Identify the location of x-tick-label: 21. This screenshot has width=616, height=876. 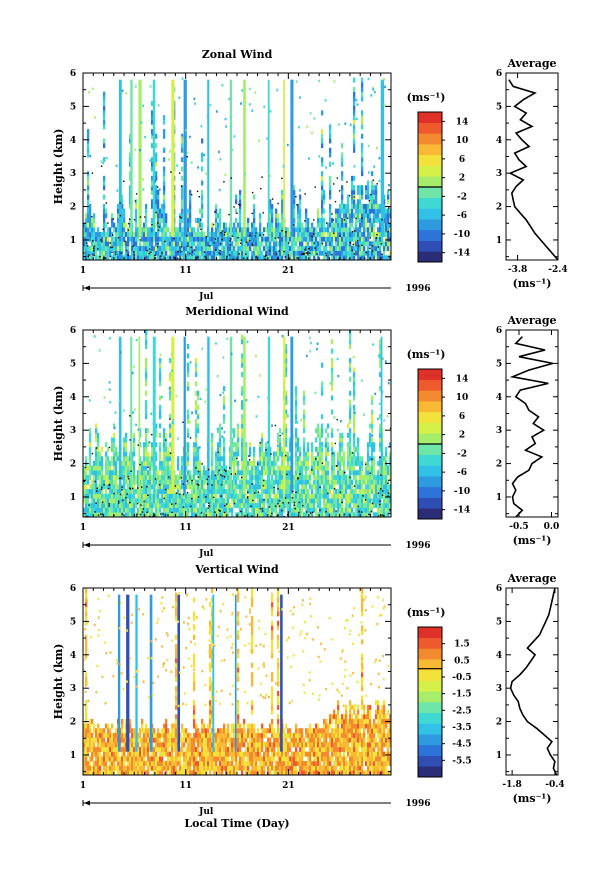
(288, 271).